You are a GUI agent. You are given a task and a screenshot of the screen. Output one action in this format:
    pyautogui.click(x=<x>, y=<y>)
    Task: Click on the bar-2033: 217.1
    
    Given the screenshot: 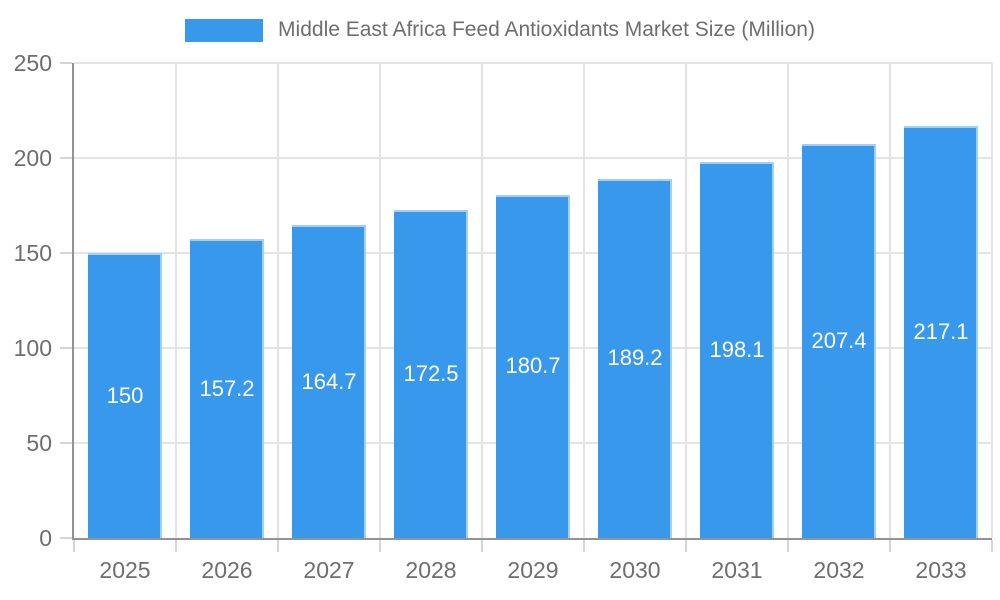 What is the action you would take?
    pyautogui.click(x=941, y=331)
    